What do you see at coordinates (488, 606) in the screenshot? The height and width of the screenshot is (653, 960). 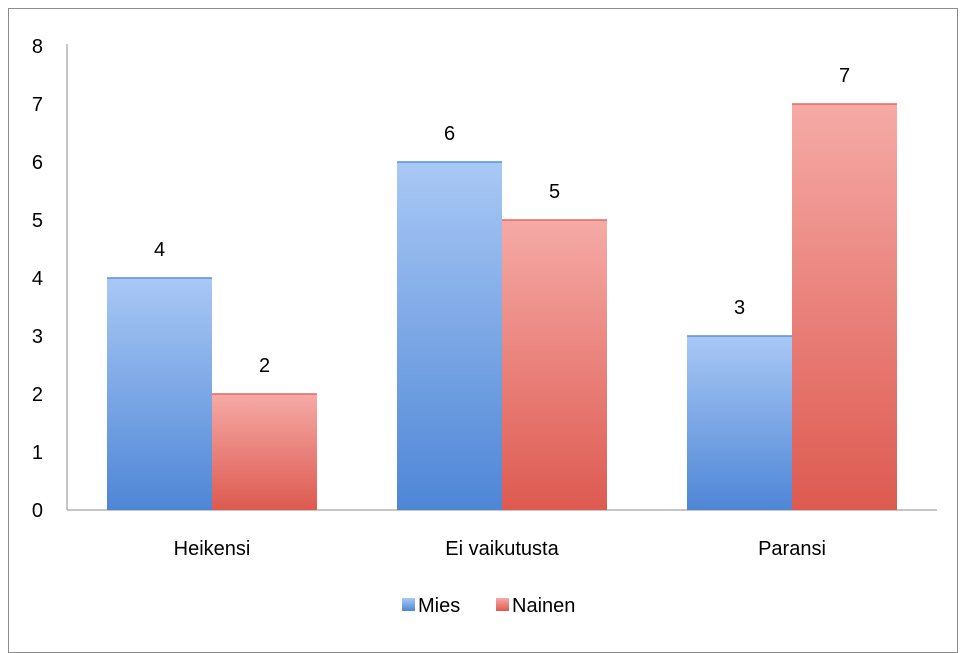 I see `legend: Mies Nainen` at bounding box center [488, 606].